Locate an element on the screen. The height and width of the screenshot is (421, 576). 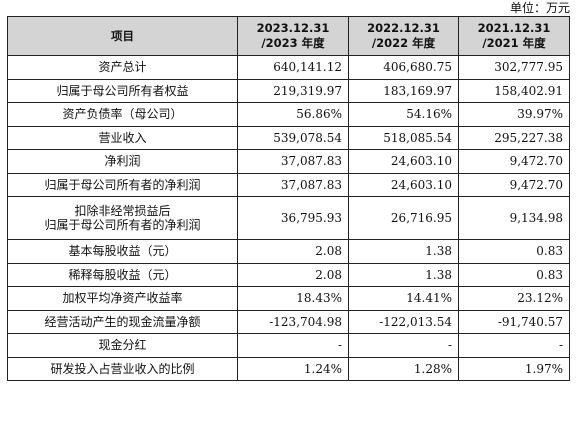
value-2021: - is located at coordinates (514, 345).